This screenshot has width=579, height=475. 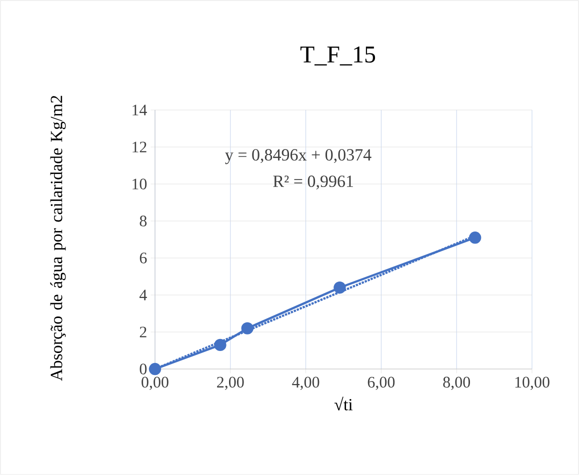 I want to click on annotation: R² = 0,9961, so click(x=313, y=183).